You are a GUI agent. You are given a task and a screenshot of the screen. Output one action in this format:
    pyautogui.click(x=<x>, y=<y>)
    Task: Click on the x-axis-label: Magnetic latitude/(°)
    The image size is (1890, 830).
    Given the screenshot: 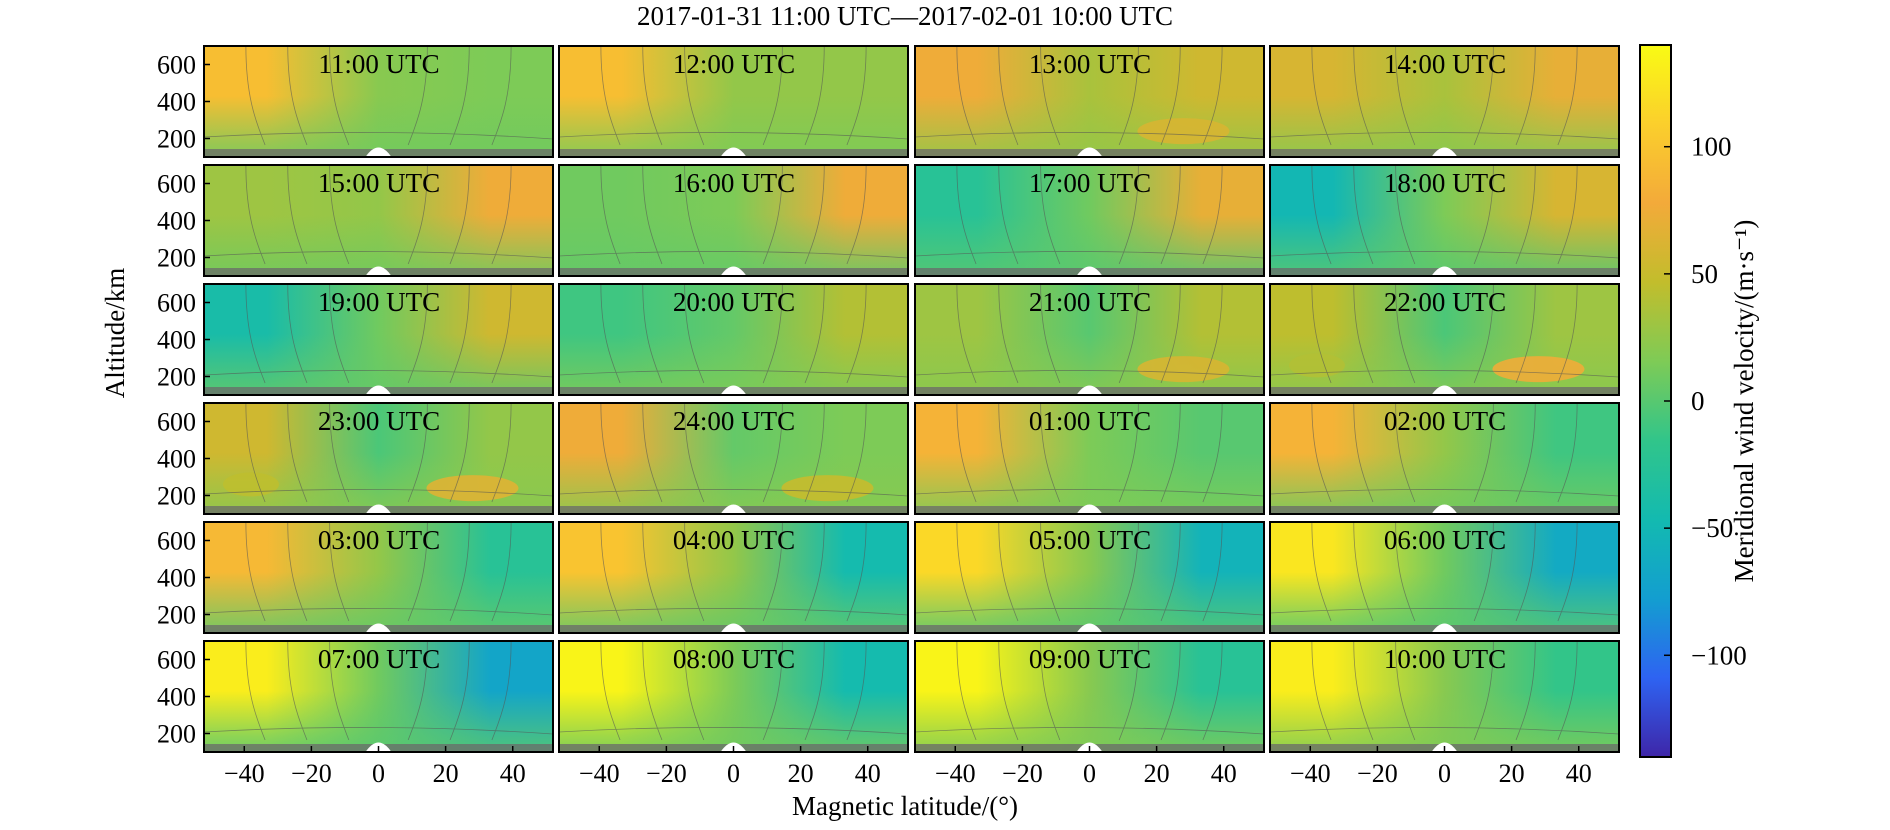 What is the action you would take?
    pyautogui.click(x=905, y=806)
    